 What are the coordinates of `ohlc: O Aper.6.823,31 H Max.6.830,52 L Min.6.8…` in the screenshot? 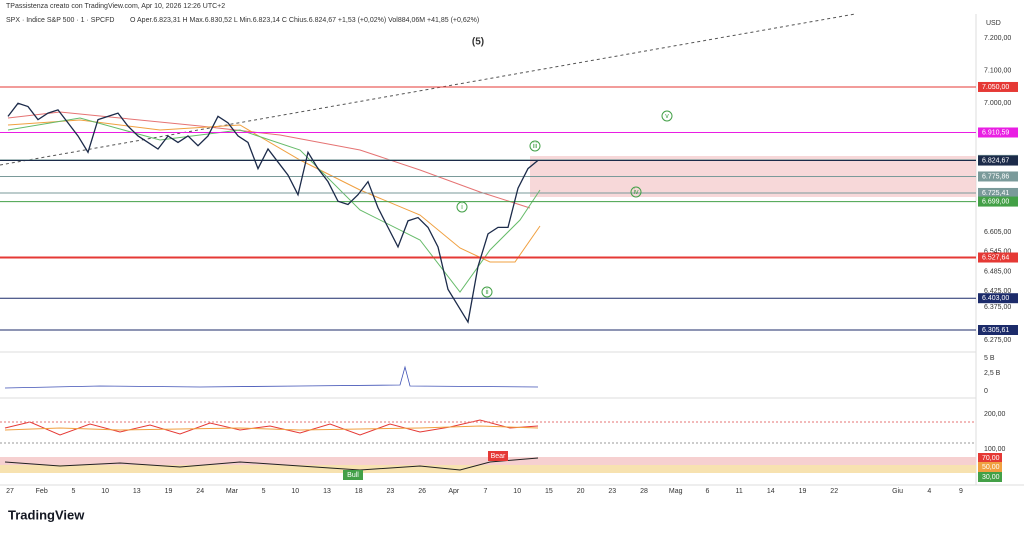 It's located at (304, 20).